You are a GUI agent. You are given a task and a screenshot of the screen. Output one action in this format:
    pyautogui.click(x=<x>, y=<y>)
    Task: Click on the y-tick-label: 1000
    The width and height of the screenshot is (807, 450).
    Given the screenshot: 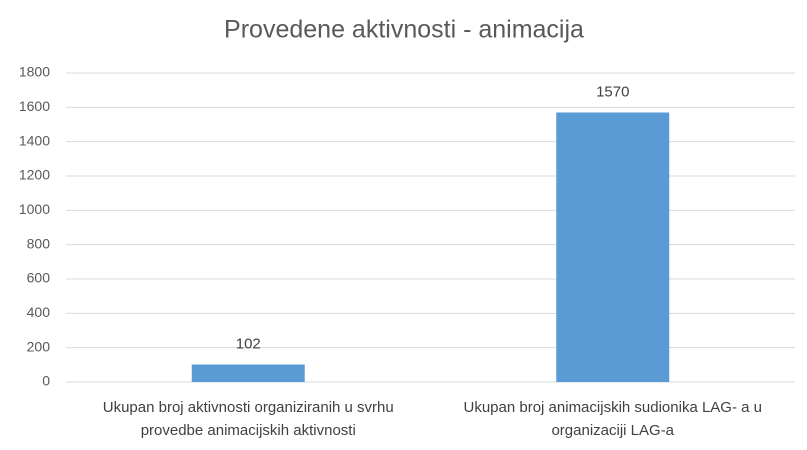 What is the action you would take?
    pyautogui.click(x=34, y=209)
    